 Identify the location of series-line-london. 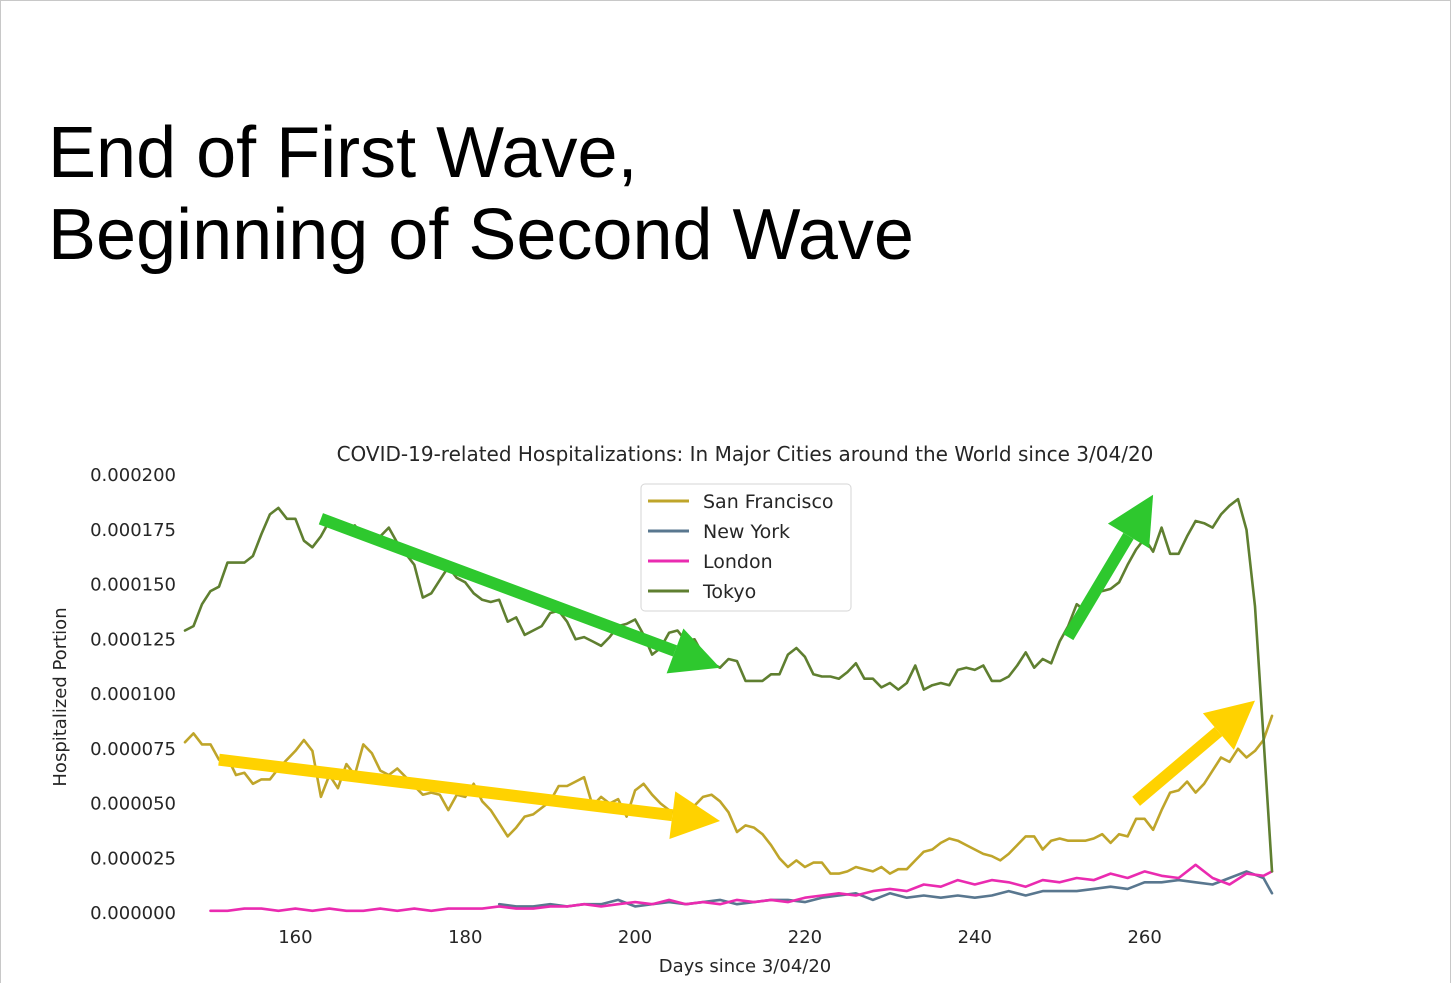
(741, 888).